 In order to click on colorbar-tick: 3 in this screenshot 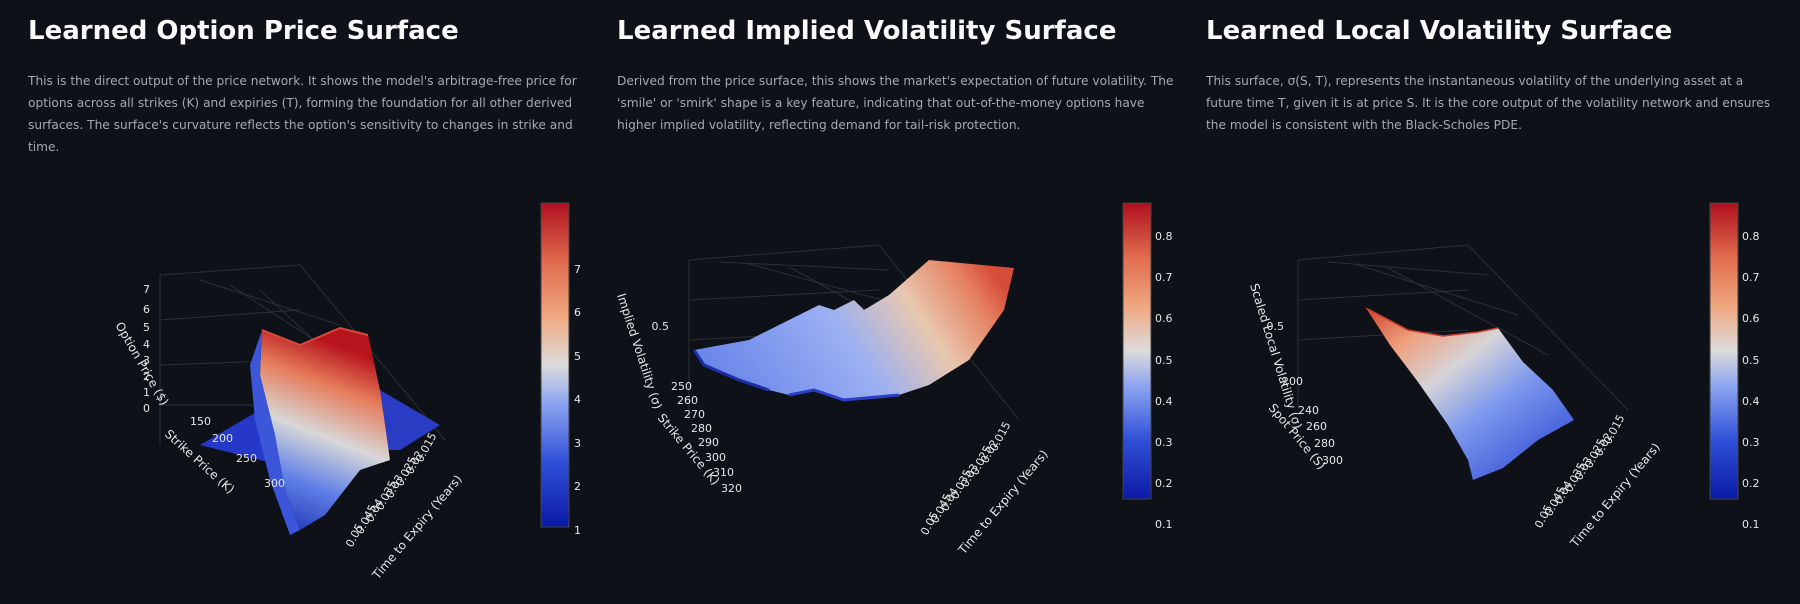, I will do `click(577, 443)`.